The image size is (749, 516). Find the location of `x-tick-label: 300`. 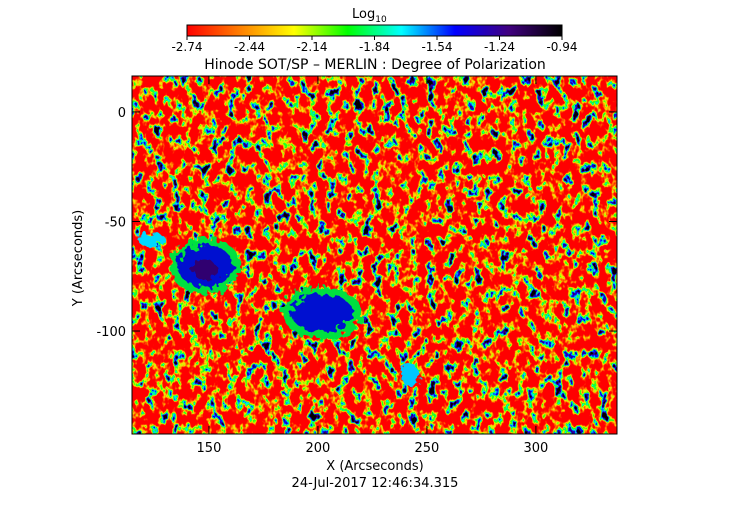

x-tick-label: 300 is located at coordinates (535, 448).